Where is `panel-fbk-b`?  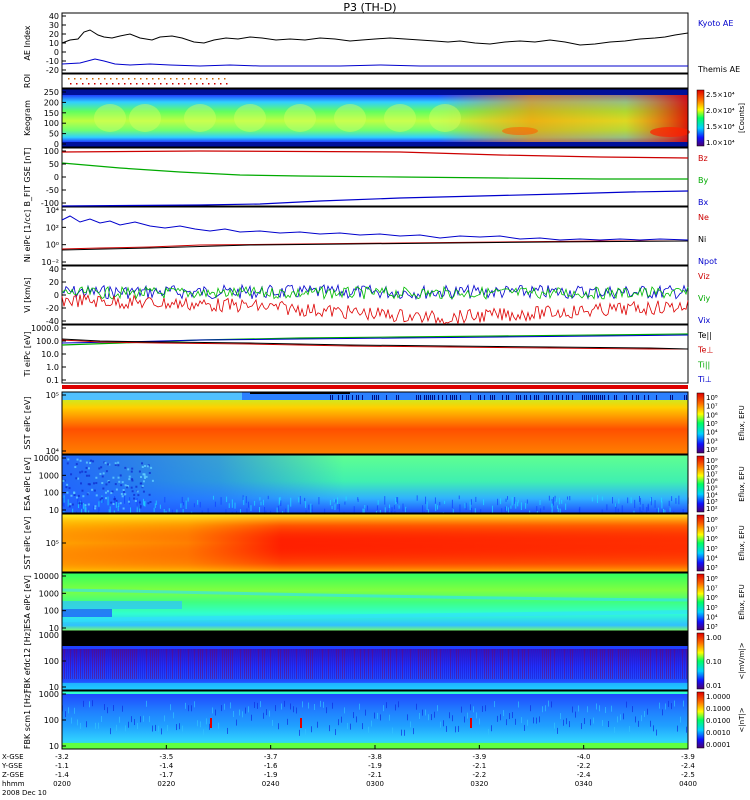 panel-fbk-b is located at coordinates (375, 720).